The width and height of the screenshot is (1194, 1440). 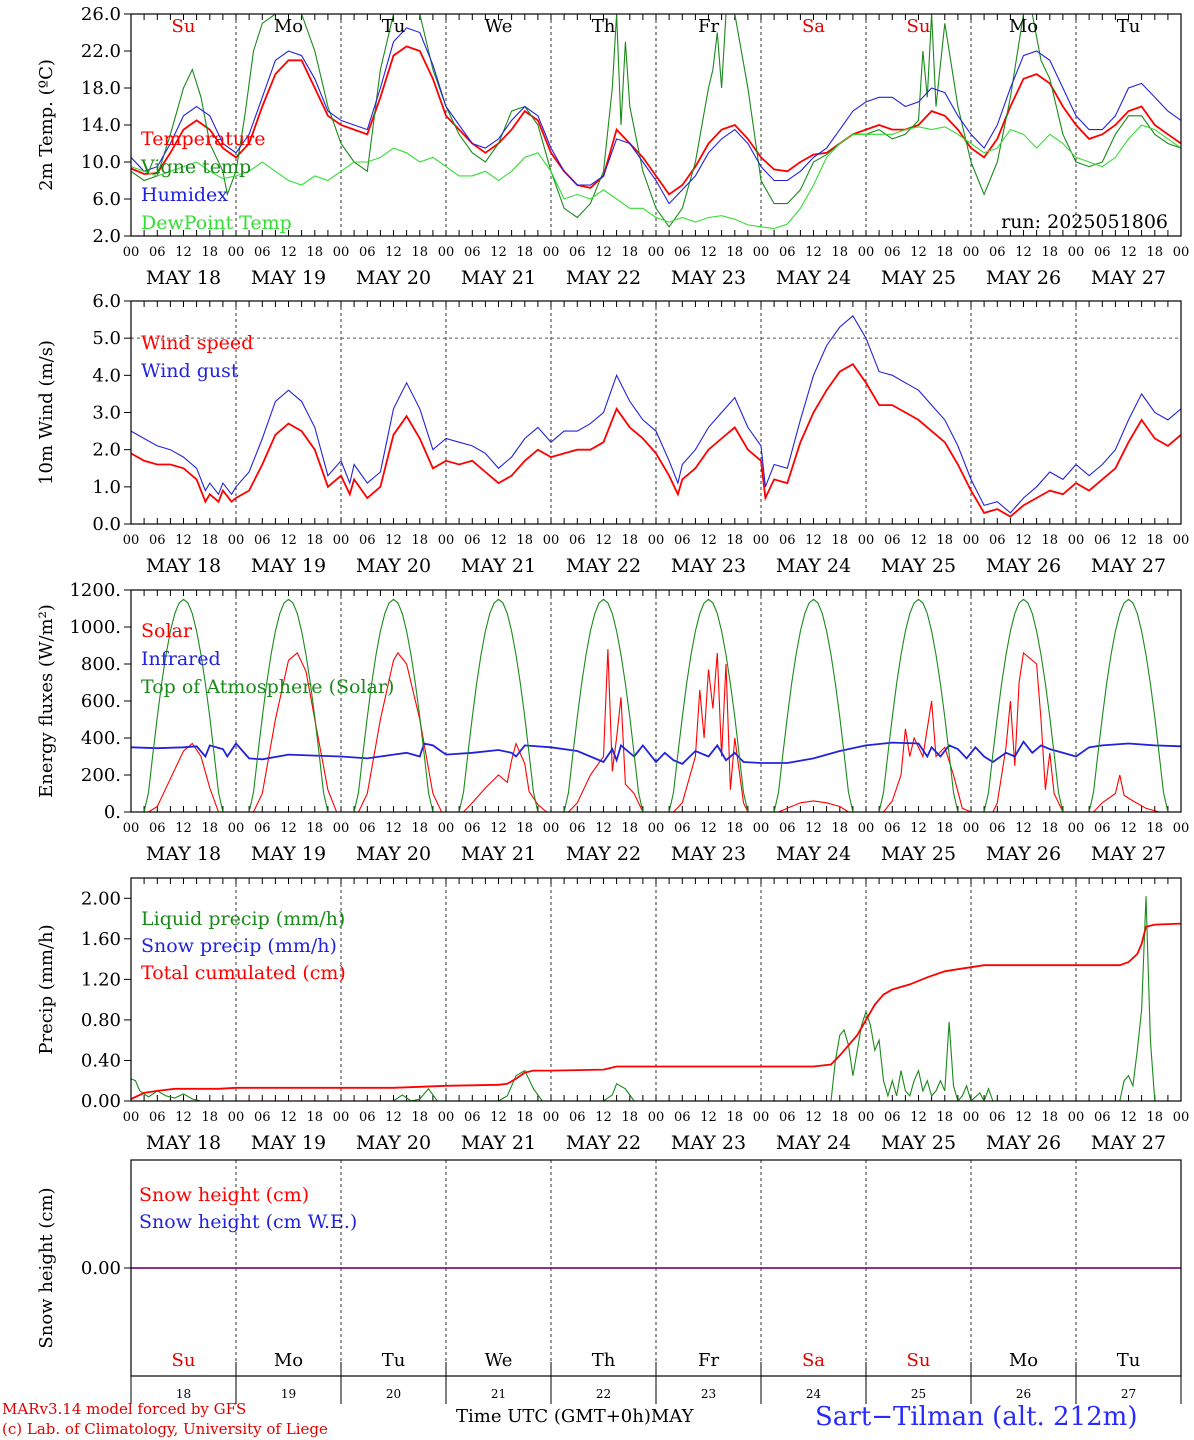 What do you see at coordinates (95, 627) in the screenshot?
I see `y-tick-label: 1000.` at bounding box center [95, 627].